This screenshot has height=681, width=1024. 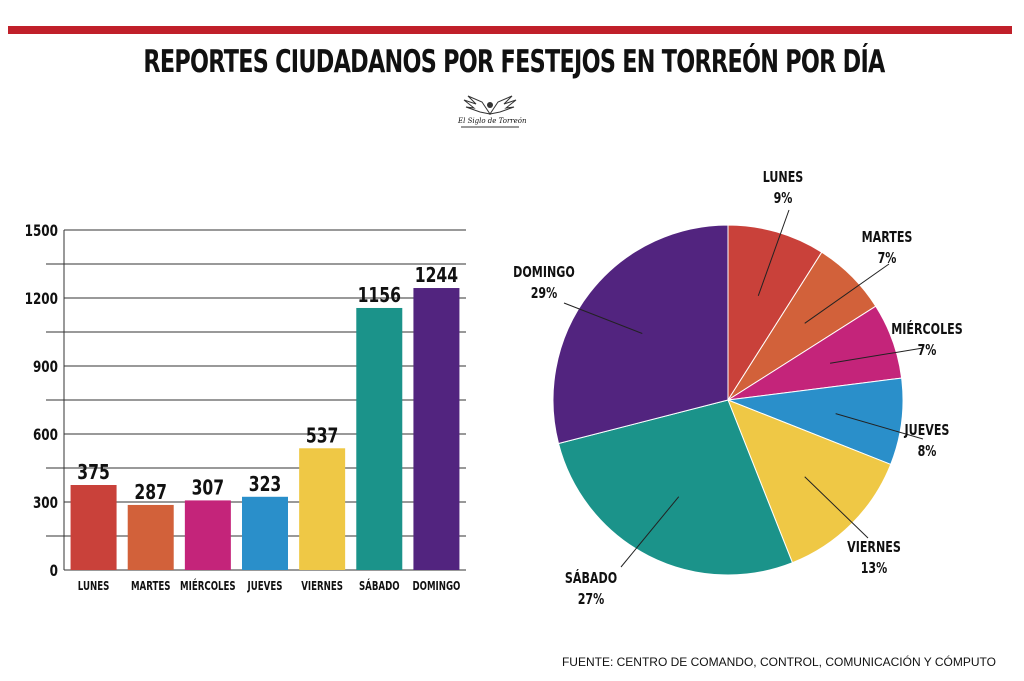 What do you see at coordinates (45, 435) in the screenshot?
I see `y-tick-label: 600` at bounding box center [45, 435].